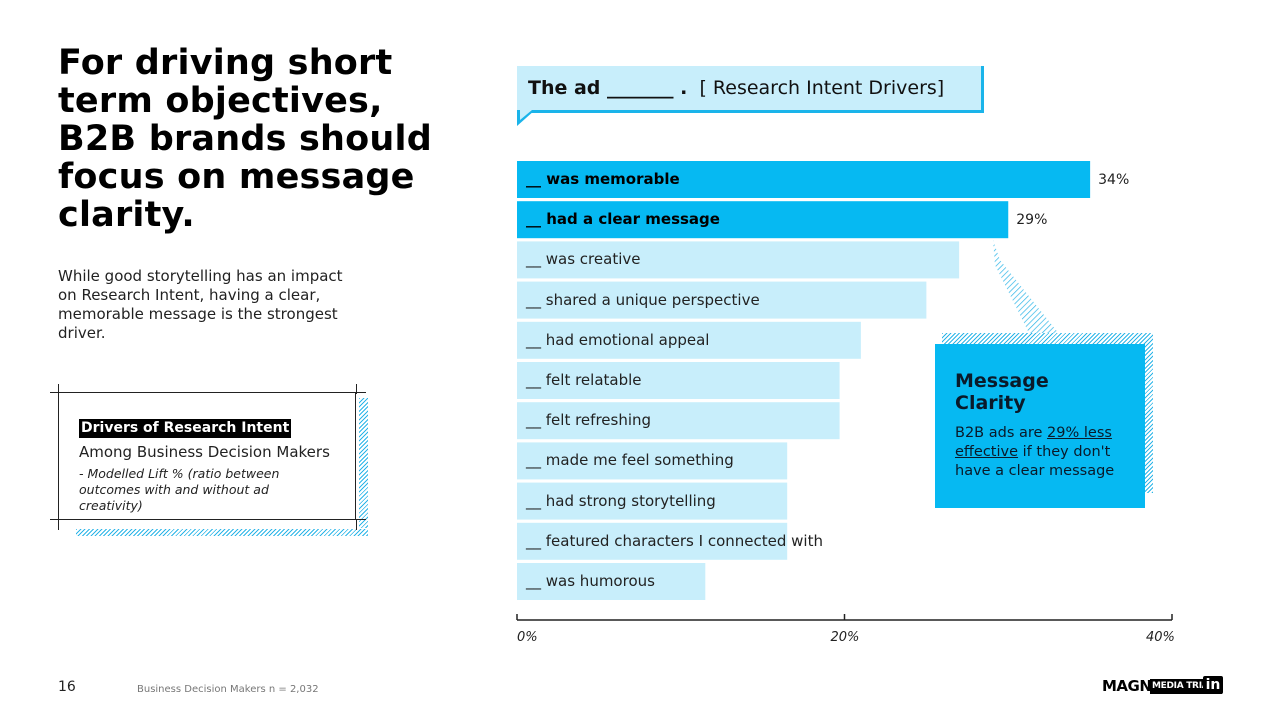 Image resolution: width=1273 pixels, height=712 pixels. What do you see at coordinates (1002, 392) in the screenshot?
I see `message-clarity-title: Message Clarity` at bounding box center [1002, 392].